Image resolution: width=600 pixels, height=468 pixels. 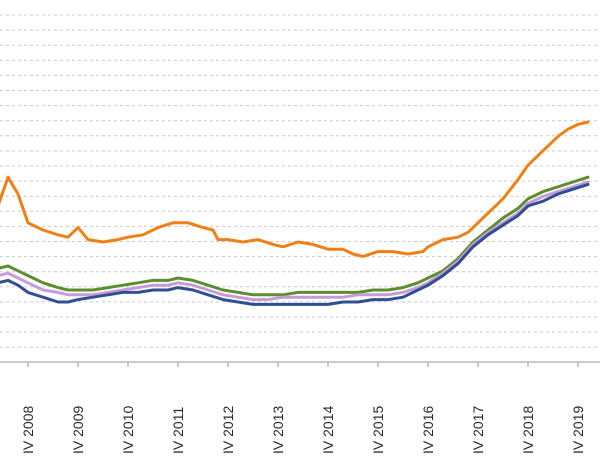 What do you see at coordinates (128, 430) in the screenshot?
I see `x-tick-label: IV 2010` at bounding box center [128, 430].